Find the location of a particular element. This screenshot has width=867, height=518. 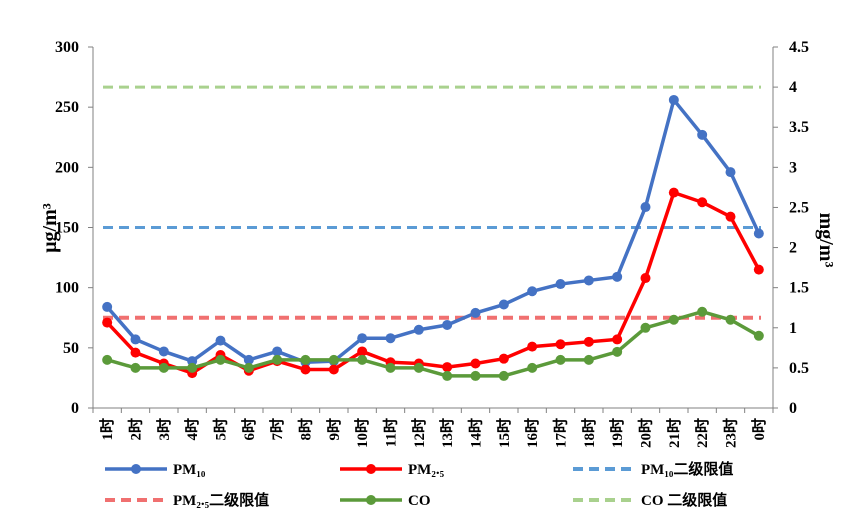

y-left-tick-label: 300 is located at coordinates (67, 47).